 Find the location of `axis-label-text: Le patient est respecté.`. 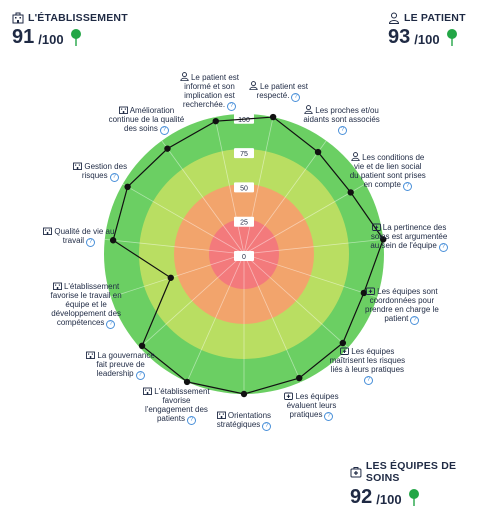

axis-label-text: Le patient est respecté. is located at coordinates (282, 91).